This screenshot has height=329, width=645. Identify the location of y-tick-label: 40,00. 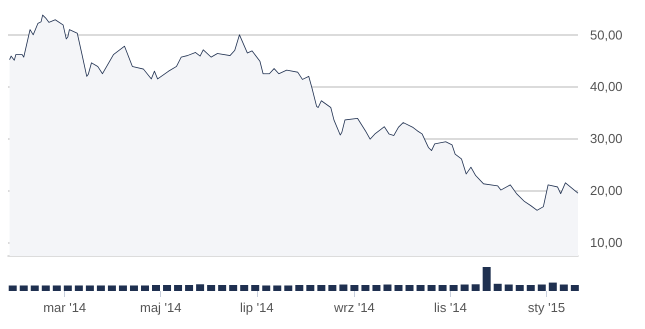
(606, 86).